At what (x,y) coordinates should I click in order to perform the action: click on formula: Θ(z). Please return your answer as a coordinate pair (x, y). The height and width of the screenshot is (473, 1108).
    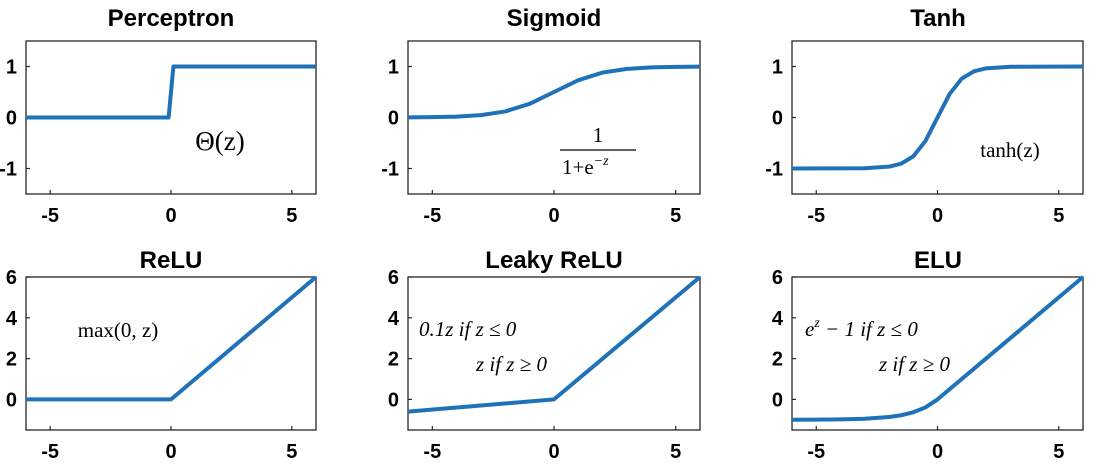
    Looking at the image, I should click on (219, 141).